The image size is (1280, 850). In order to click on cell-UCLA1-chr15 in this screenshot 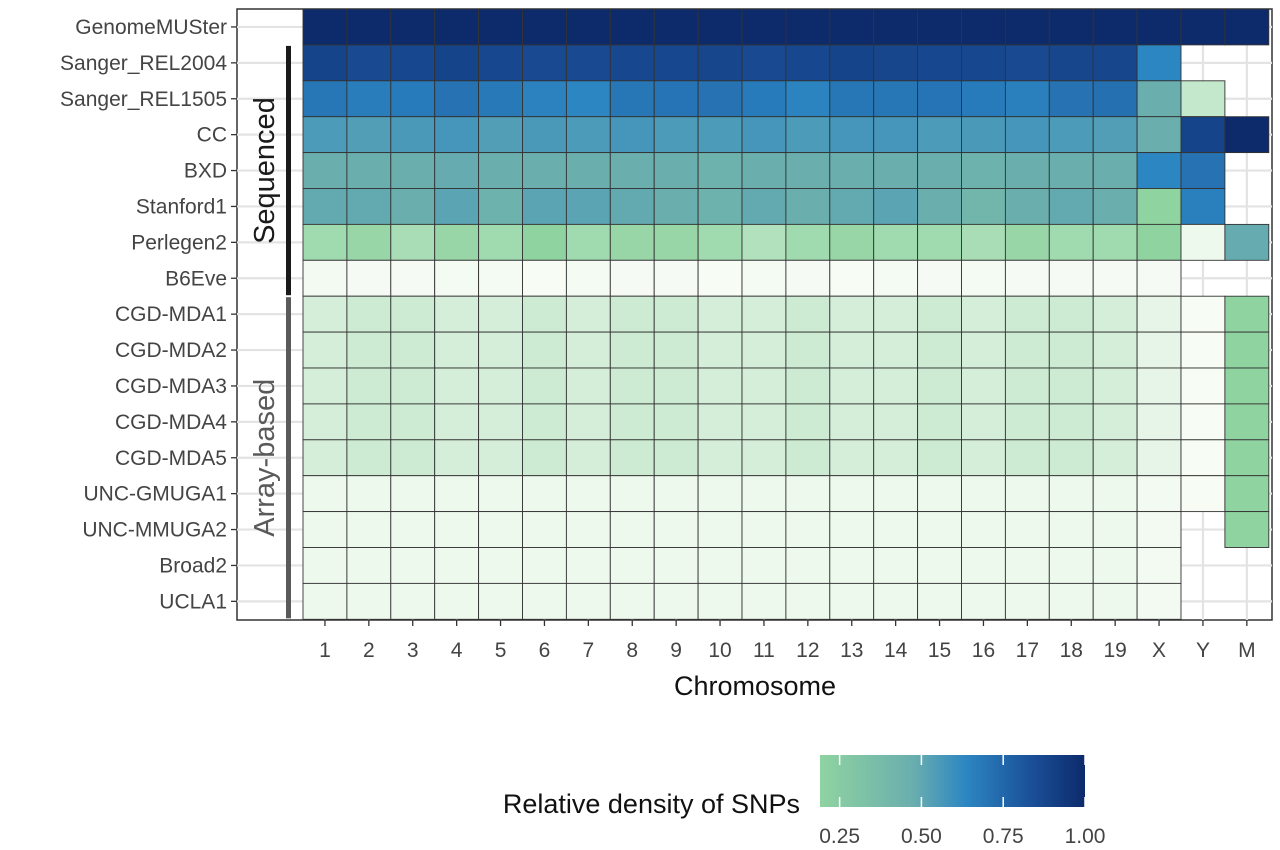, I will do `click(939, 601)`.